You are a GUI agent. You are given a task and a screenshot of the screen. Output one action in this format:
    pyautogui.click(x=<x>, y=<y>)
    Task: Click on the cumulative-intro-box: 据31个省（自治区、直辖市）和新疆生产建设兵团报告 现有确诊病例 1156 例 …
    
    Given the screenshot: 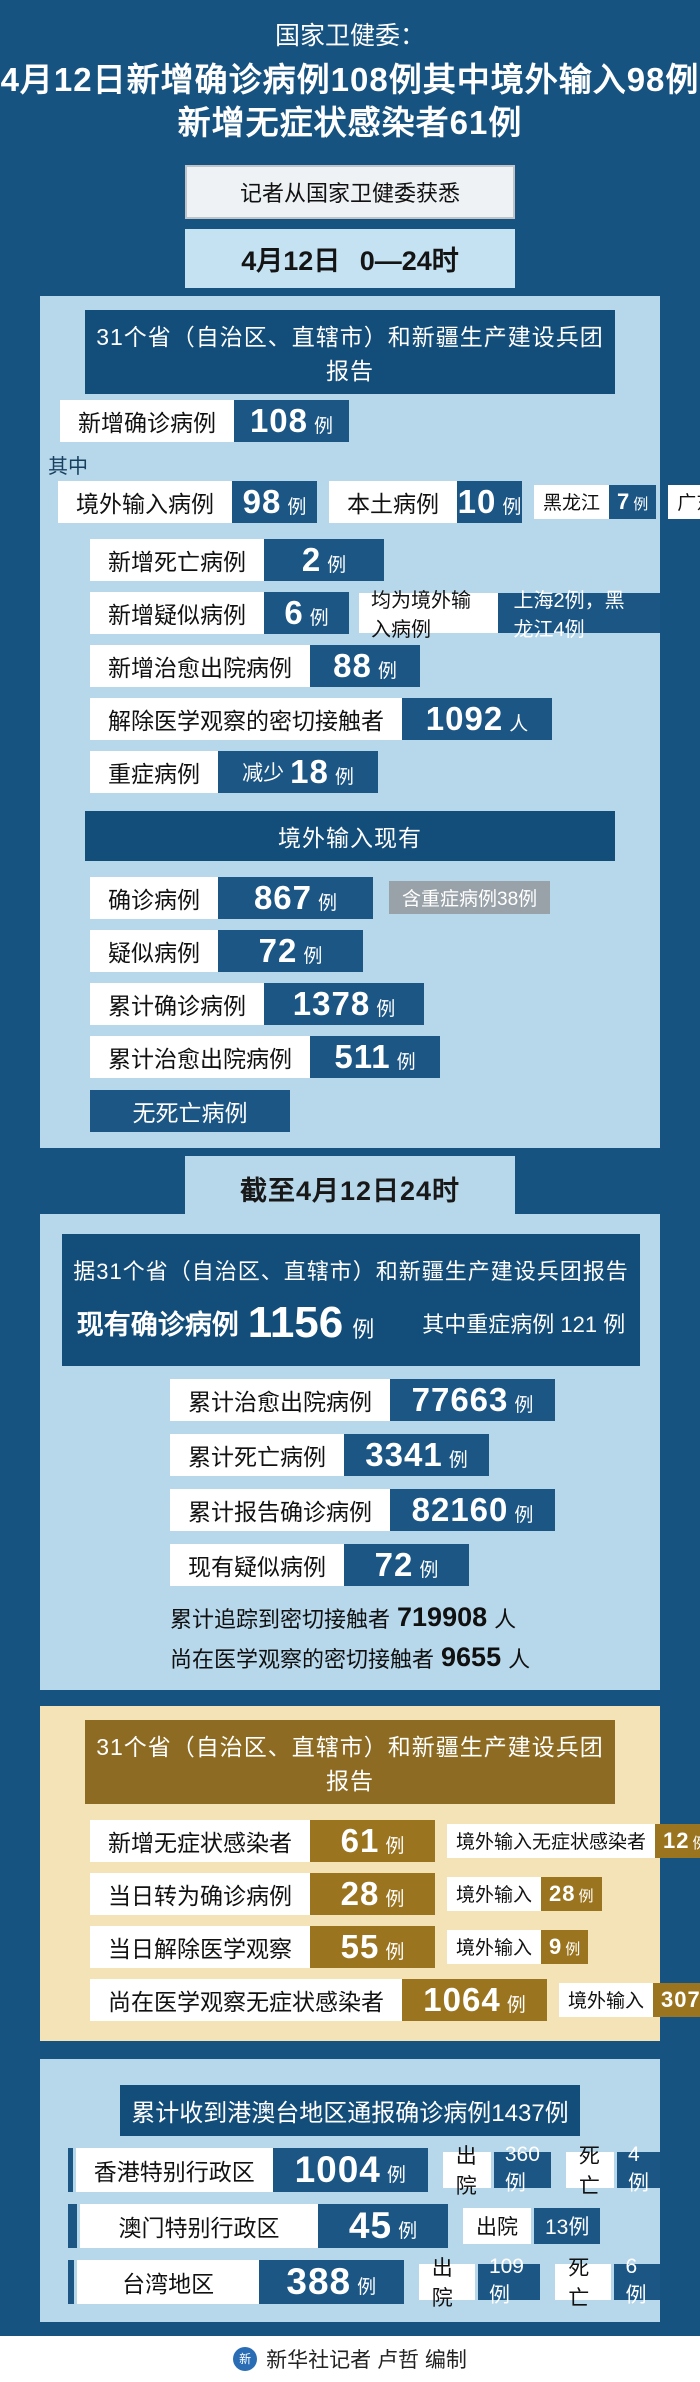 What is the action you would take?
    pyautogui.click(x=351, y=1300)
    